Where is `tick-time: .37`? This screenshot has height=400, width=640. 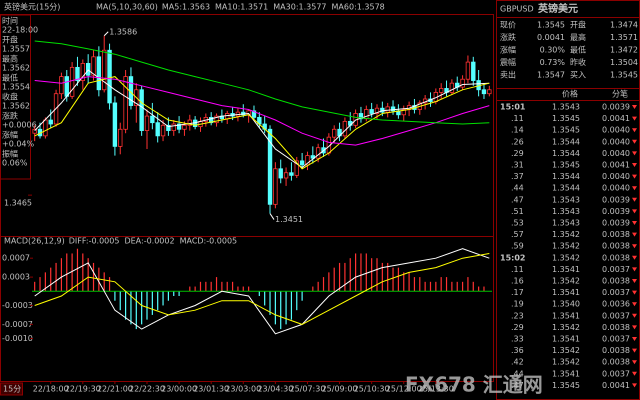
tick-time: .37 is located at coordinates (517, 176).